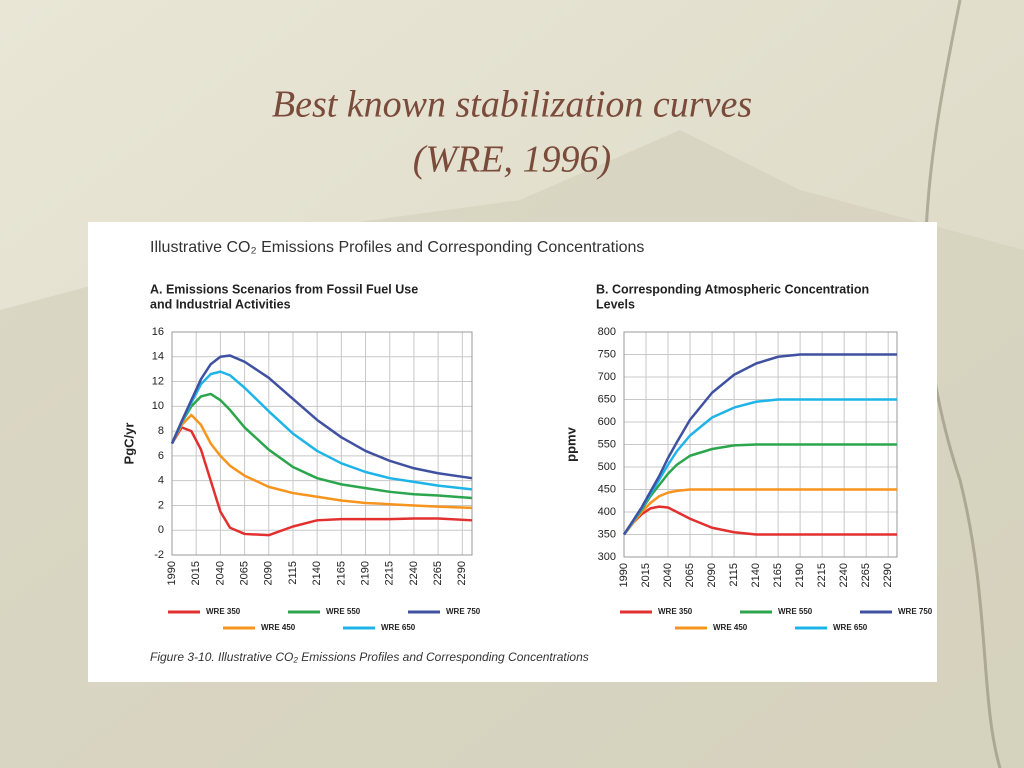  I want to click on y-tick-label: 300, so click(607, 557).